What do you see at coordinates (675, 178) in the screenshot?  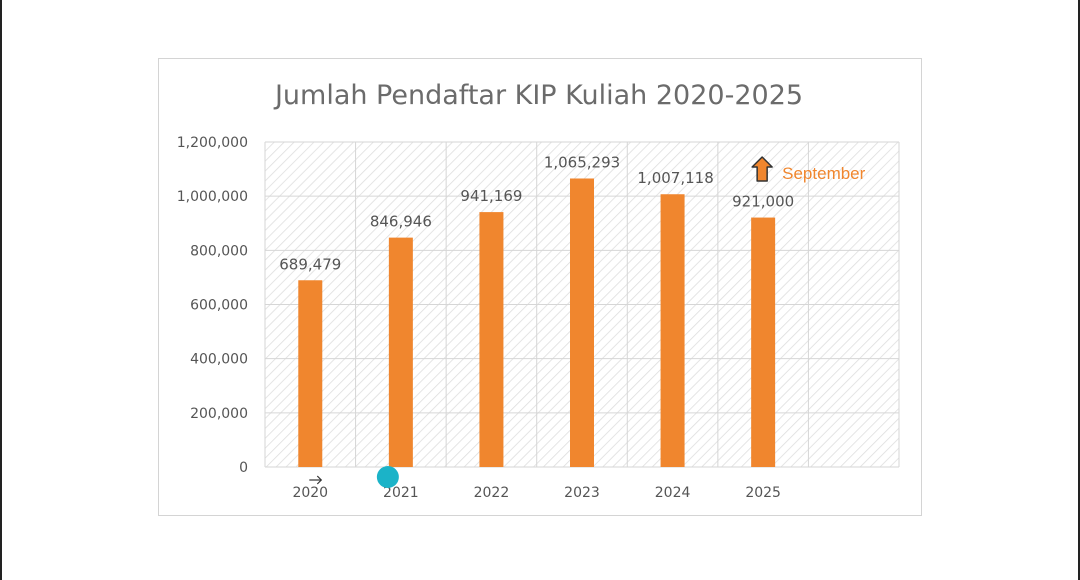 I see `data-label: 1,007,118` at bounding box center [675, 178].